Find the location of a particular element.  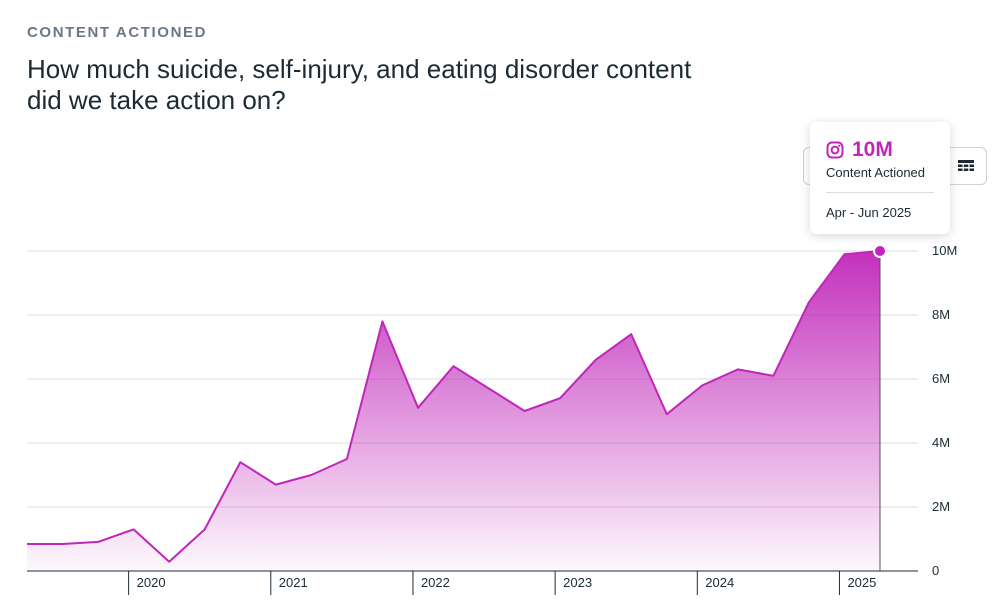

x-tick-label: 2023 is located at coordinates (577, 582).